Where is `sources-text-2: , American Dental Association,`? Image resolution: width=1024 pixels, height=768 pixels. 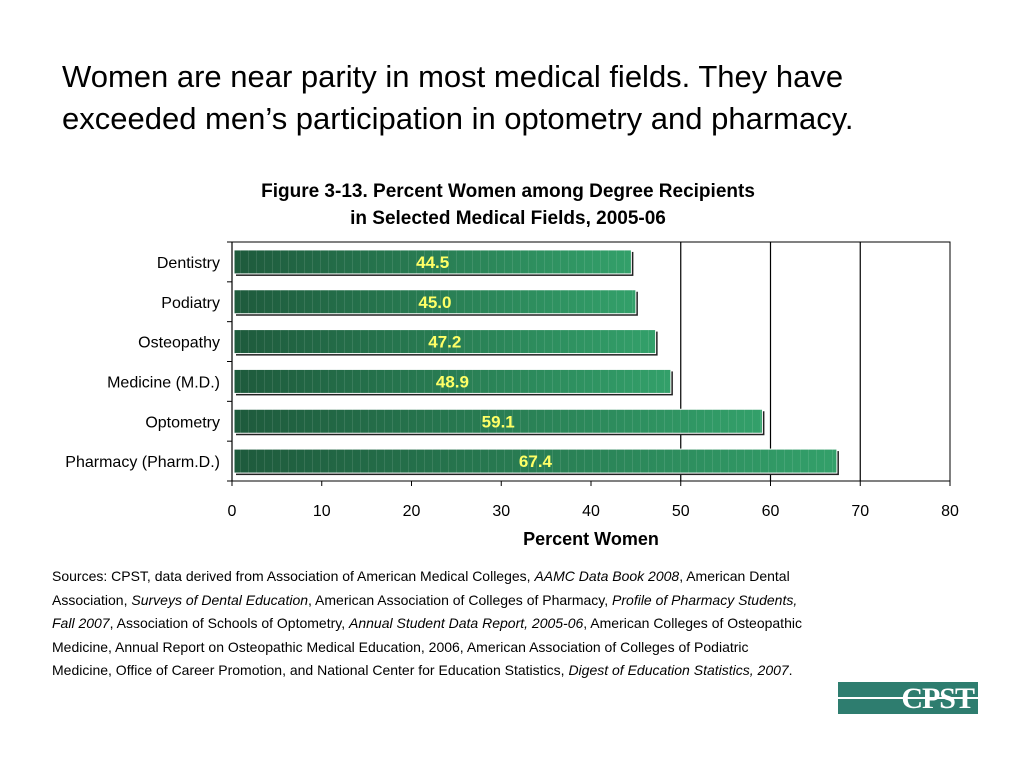
sources-text-2: , American Dental Association, is located at coordinates (421, 588).